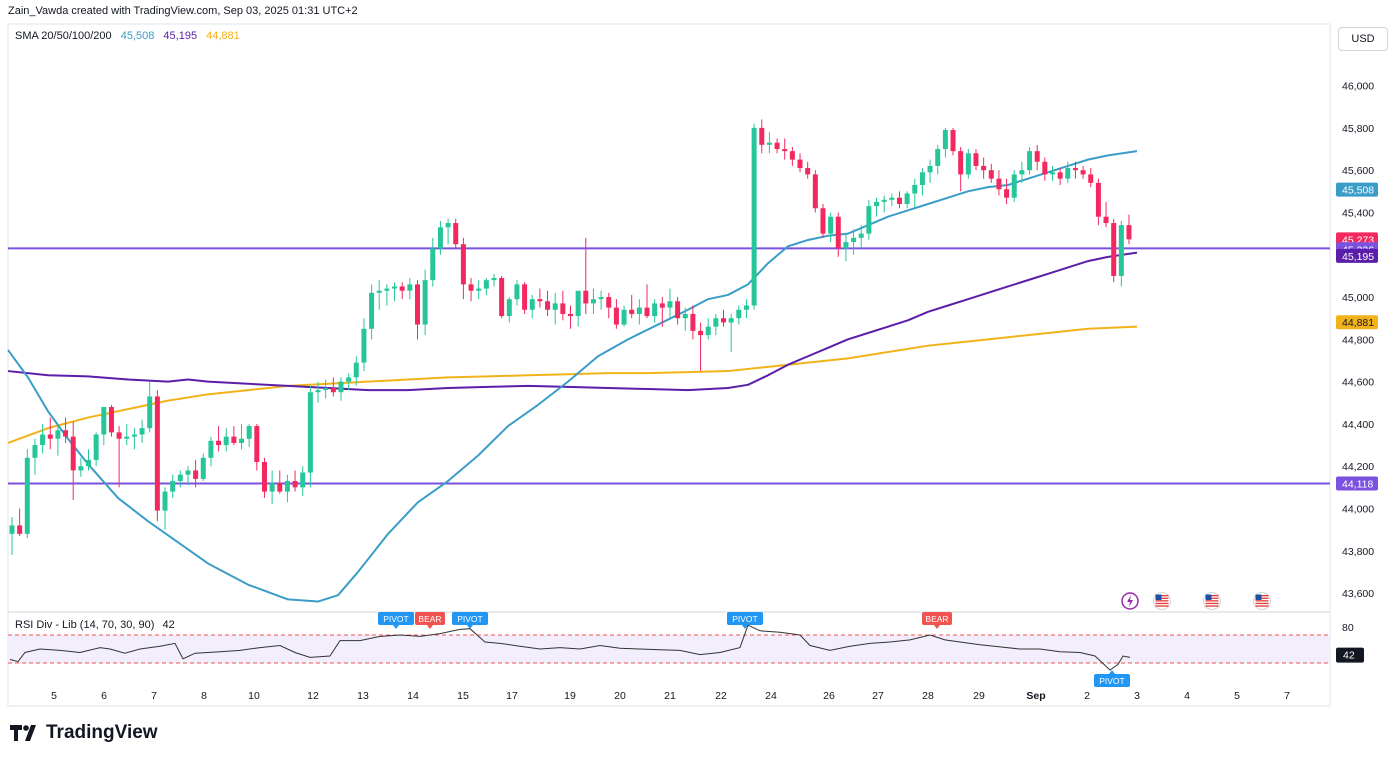 This screenshot has width=1400, height=759. What do you see at coordinates (928, 696) in the screenshot?
I see `date-tick-label: 28` at bounding box center [928, 696].